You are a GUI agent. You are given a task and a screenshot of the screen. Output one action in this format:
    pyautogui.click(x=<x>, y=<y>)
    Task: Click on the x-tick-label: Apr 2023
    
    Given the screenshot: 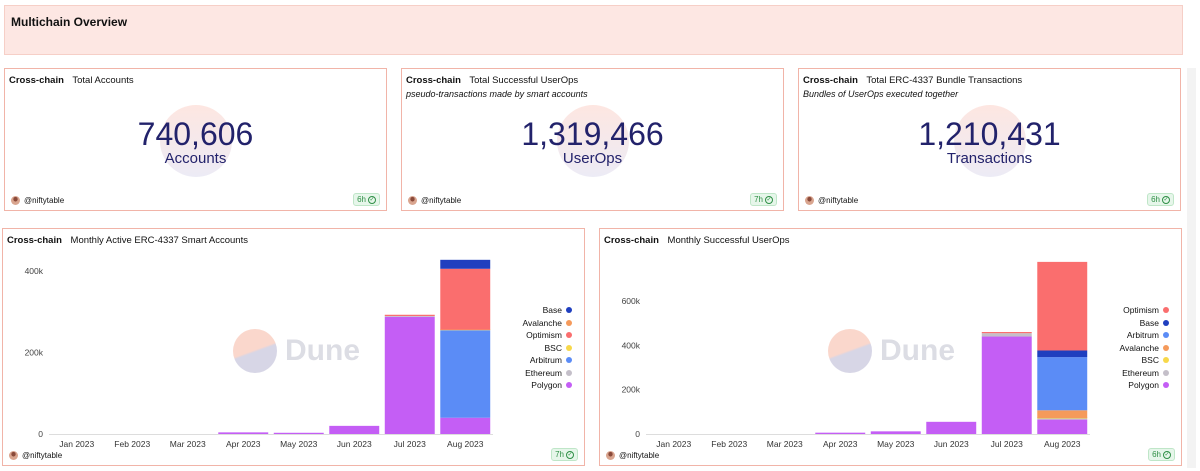 What is the action you would take?
    pyautogui.click(x=840, y=444)
    